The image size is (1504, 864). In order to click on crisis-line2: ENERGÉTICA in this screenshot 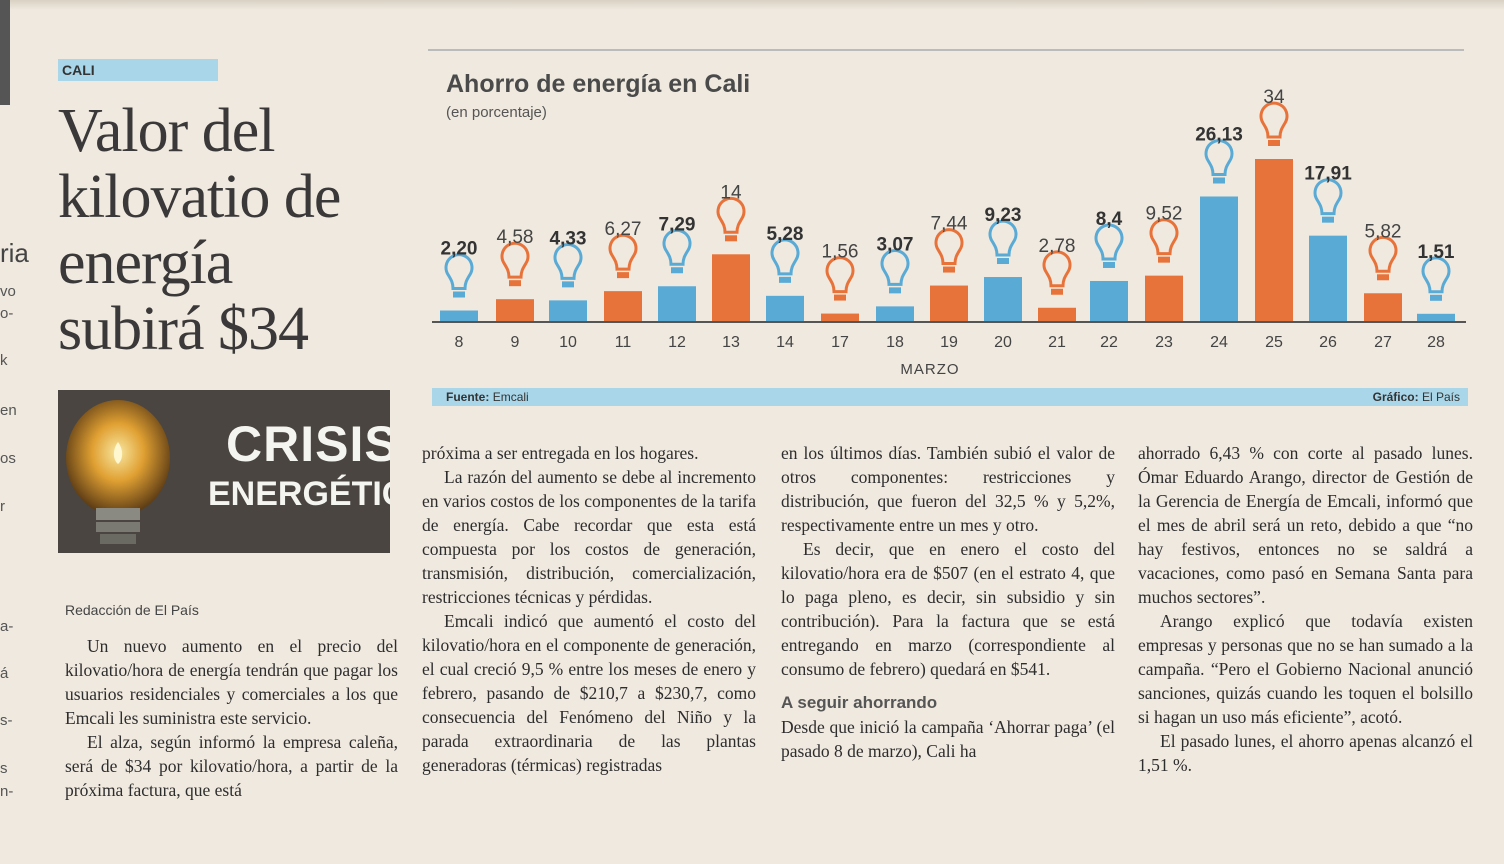, I will do `click(299, 494)`.